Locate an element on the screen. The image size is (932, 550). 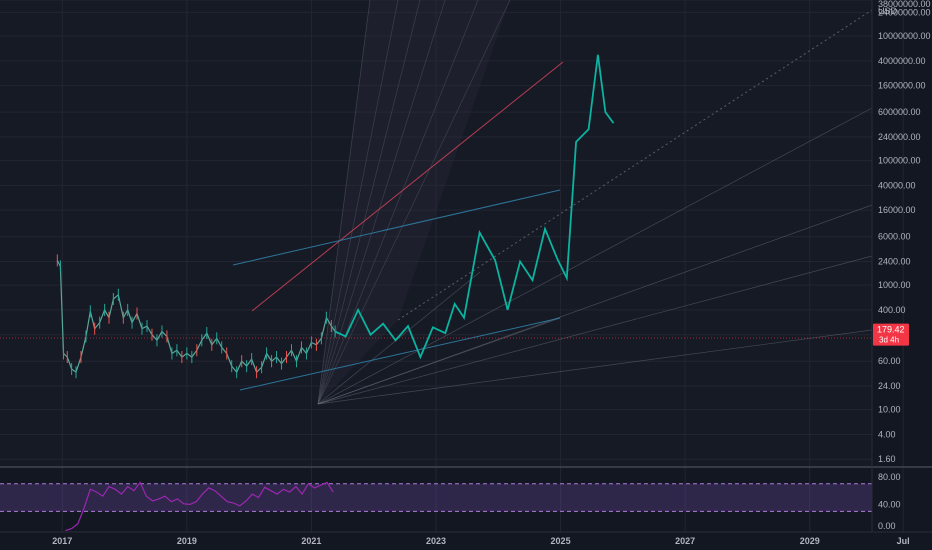
price-label-bg is located at coordinates (891, 334).